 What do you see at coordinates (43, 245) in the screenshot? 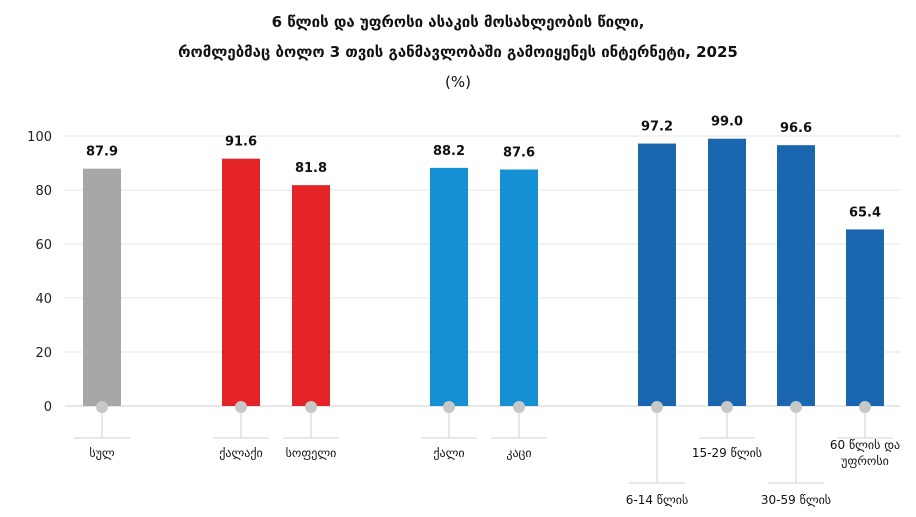
I see `y-tick-label: 60` at bounding box center [43, 245].